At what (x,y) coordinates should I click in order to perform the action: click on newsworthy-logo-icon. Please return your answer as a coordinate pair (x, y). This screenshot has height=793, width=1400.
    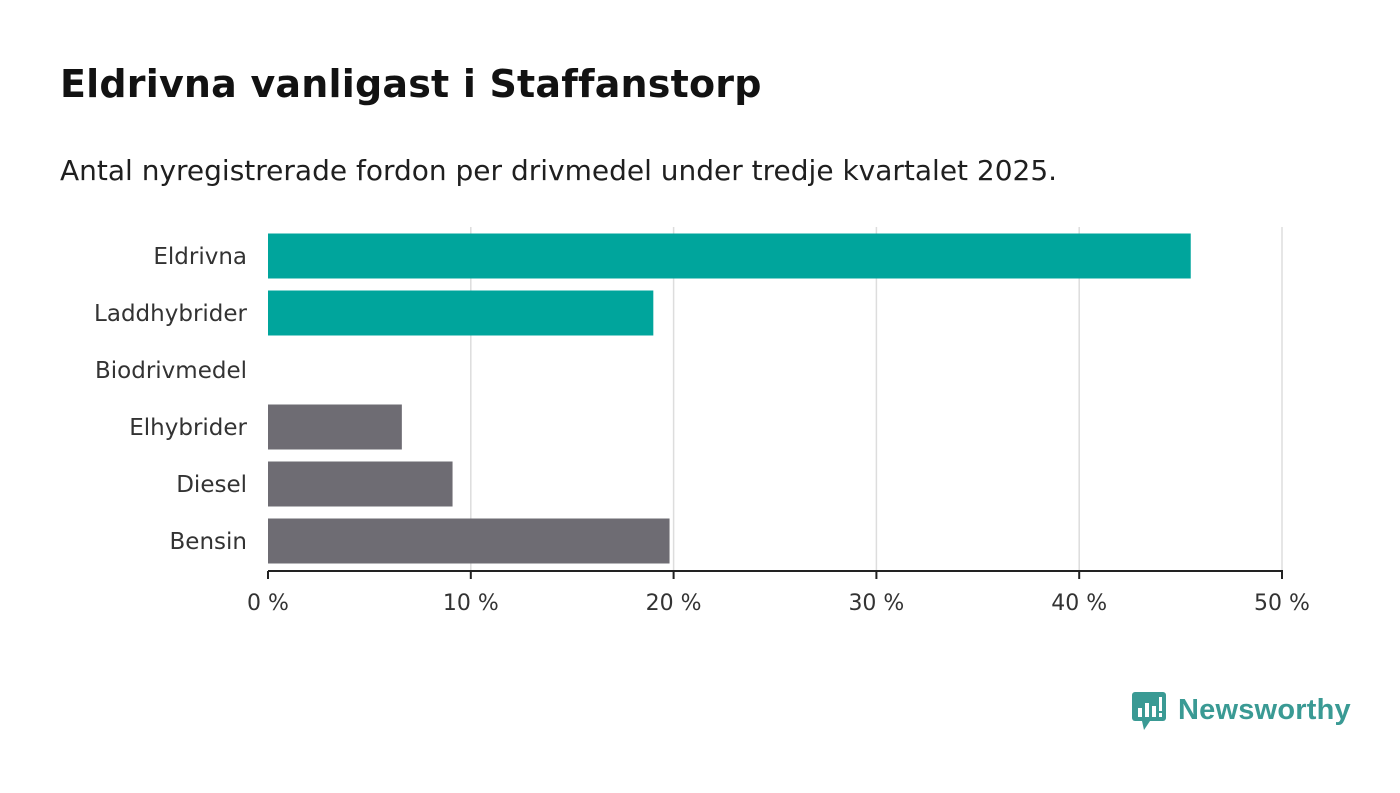
    Looking at the image, I should click on (1149, 711).